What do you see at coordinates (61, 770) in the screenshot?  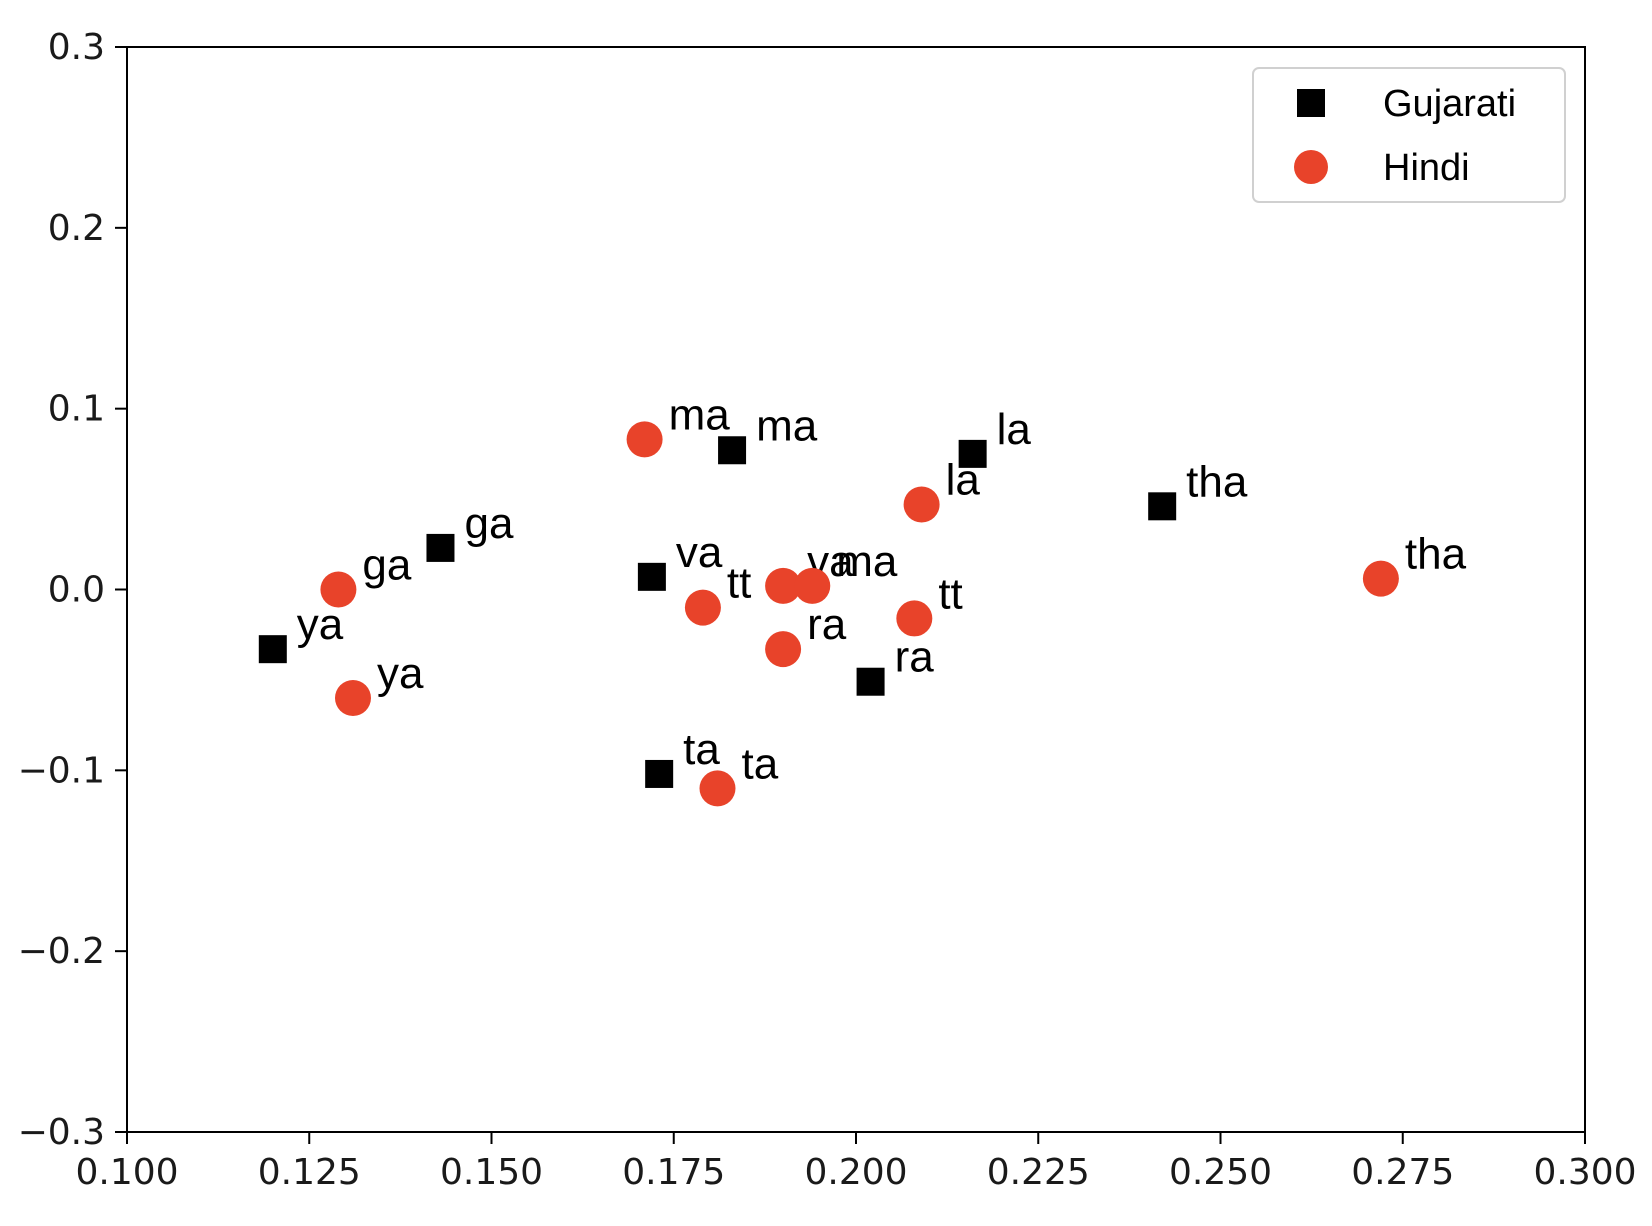 I see `y-tick-label: −0.1` at bounding box center [61, 770].